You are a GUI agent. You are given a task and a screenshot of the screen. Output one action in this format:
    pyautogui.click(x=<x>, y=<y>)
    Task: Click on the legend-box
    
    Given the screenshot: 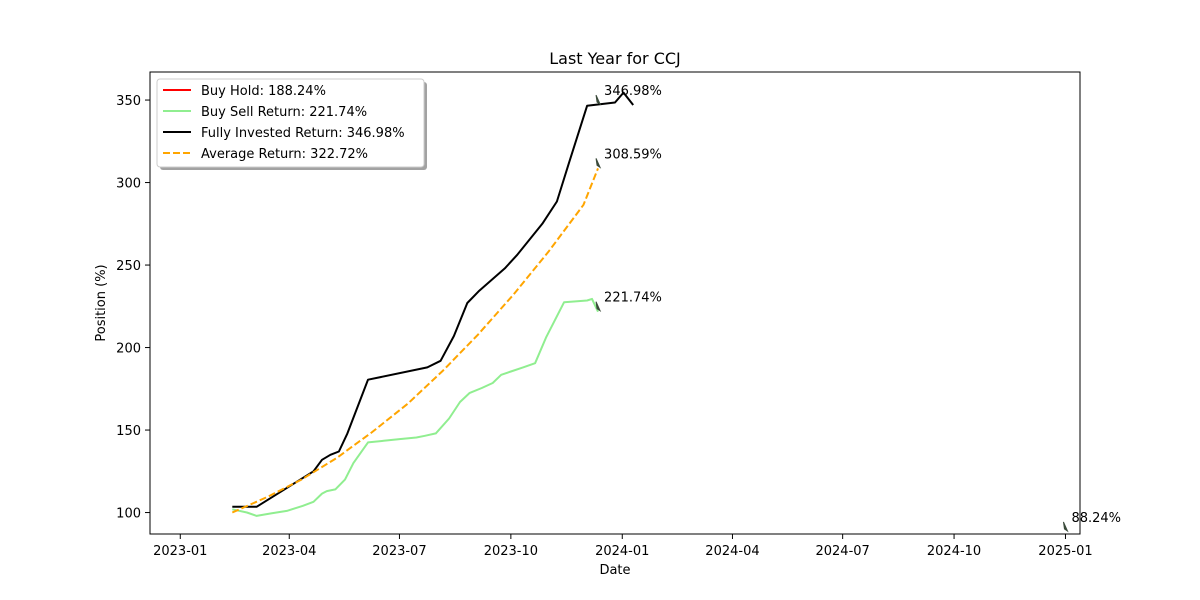 What is the action you would take?
    pyautogui.click(x=290, y=123)
    